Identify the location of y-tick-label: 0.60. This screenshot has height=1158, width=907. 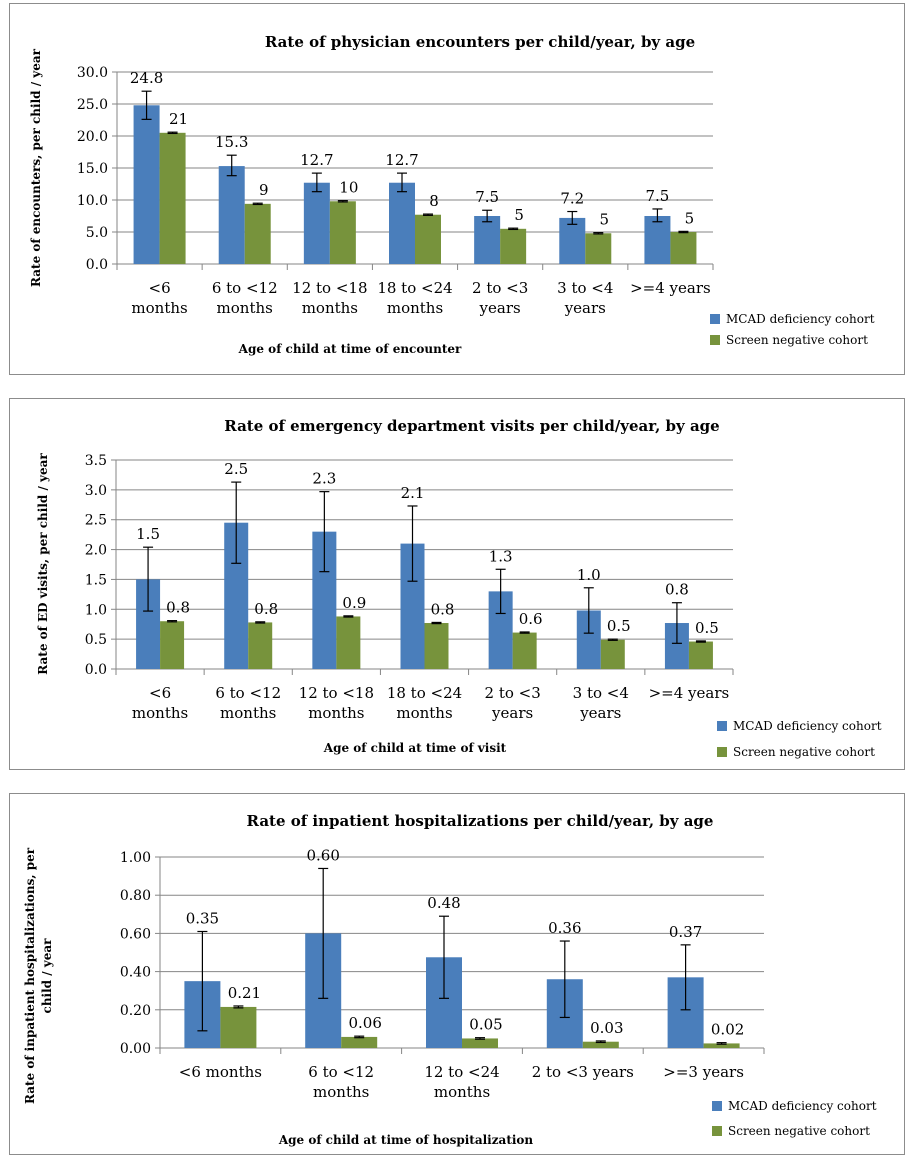
(135, 934).